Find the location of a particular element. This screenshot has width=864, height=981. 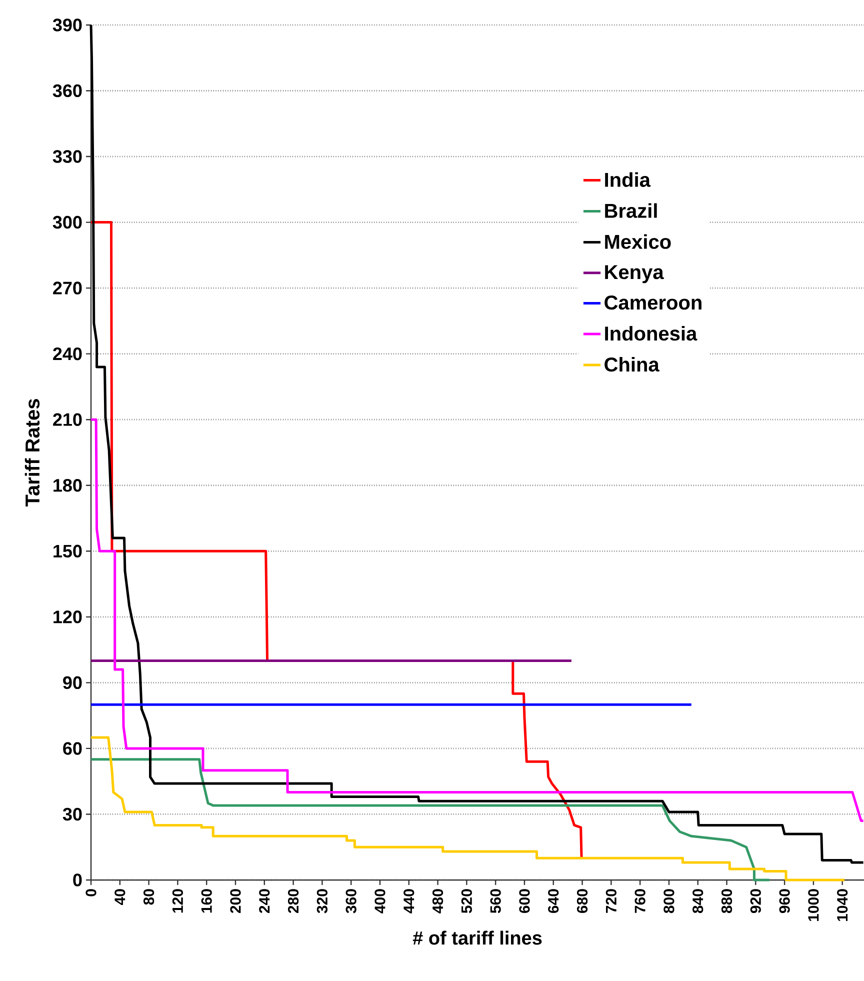

x-tick-label: 920 is located at coordinates (755, 901).